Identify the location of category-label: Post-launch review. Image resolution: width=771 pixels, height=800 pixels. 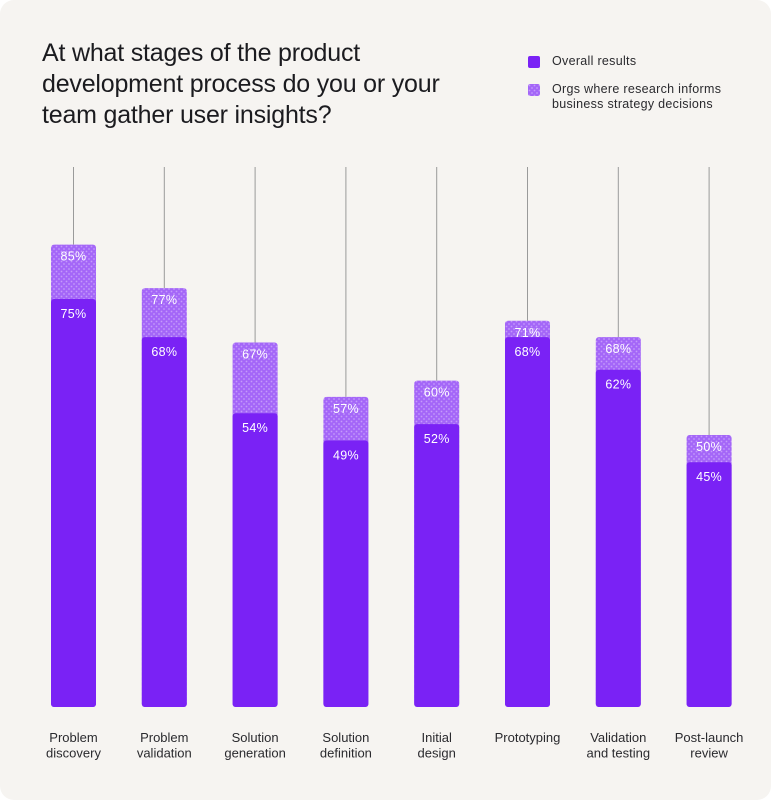
(709, 745).